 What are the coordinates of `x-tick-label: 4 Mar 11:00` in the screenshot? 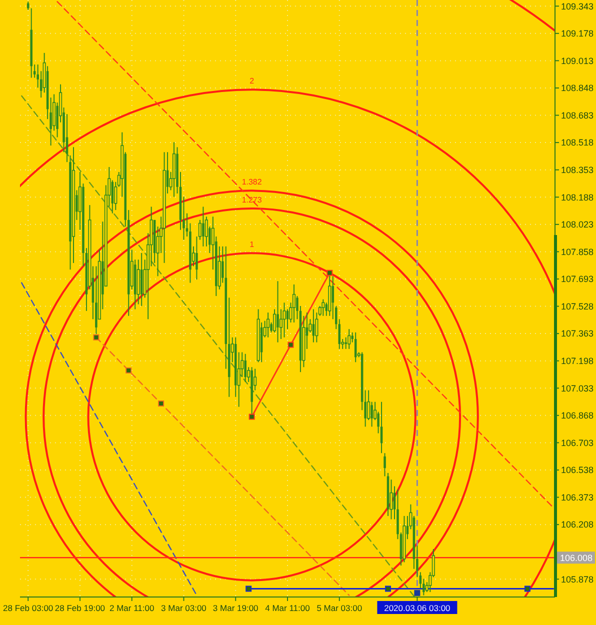 It's located at (287, 608).